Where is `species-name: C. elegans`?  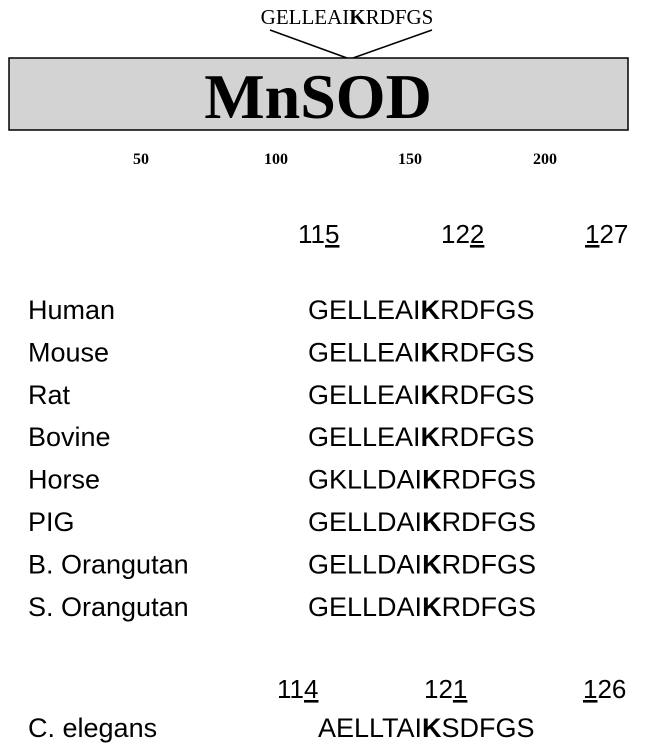
species-name: C. elegans is located at coordinates (92, 728).